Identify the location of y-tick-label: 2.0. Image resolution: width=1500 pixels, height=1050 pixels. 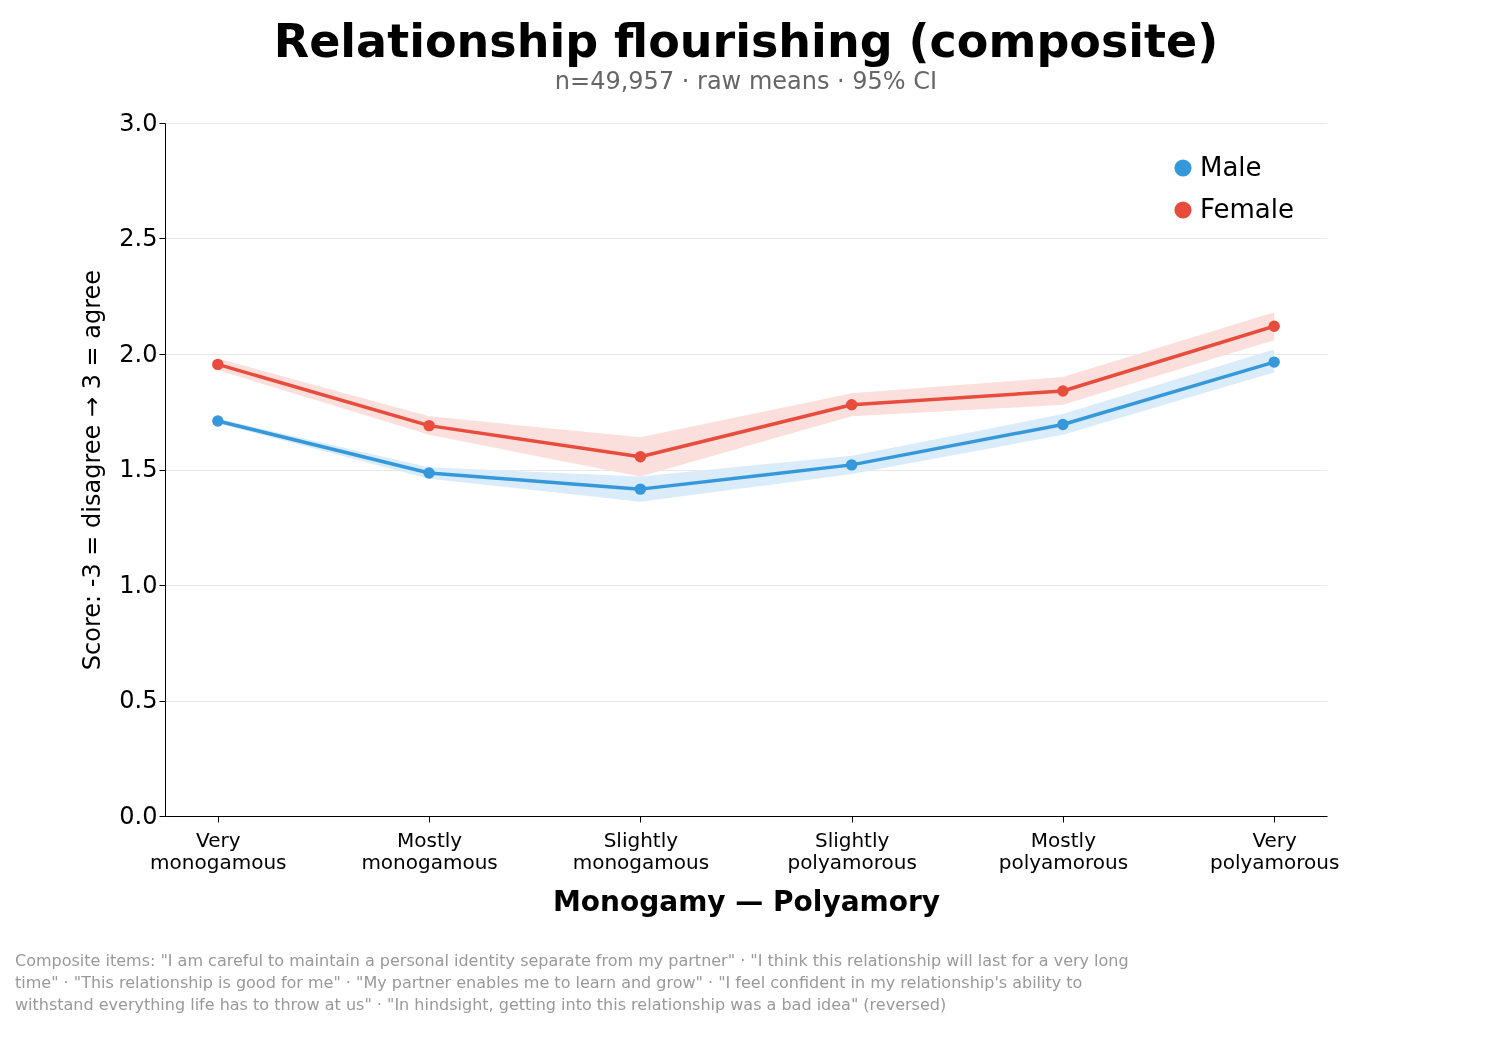
(138, 353).